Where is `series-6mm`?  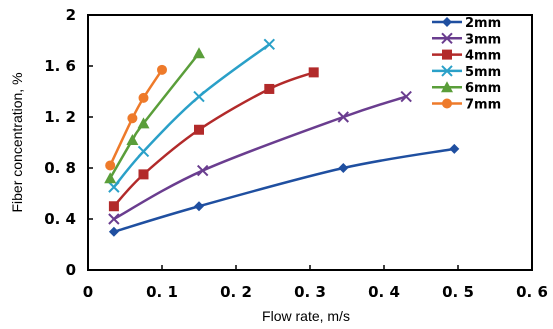 series-6mm is located at coordinates (154, 115).